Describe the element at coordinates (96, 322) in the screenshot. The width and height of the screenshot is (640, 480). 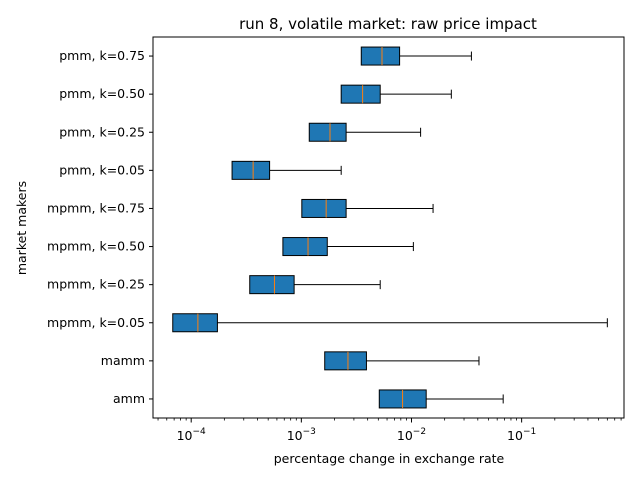
I see `y-tick-label: mpmm, k=0.05` at that location.